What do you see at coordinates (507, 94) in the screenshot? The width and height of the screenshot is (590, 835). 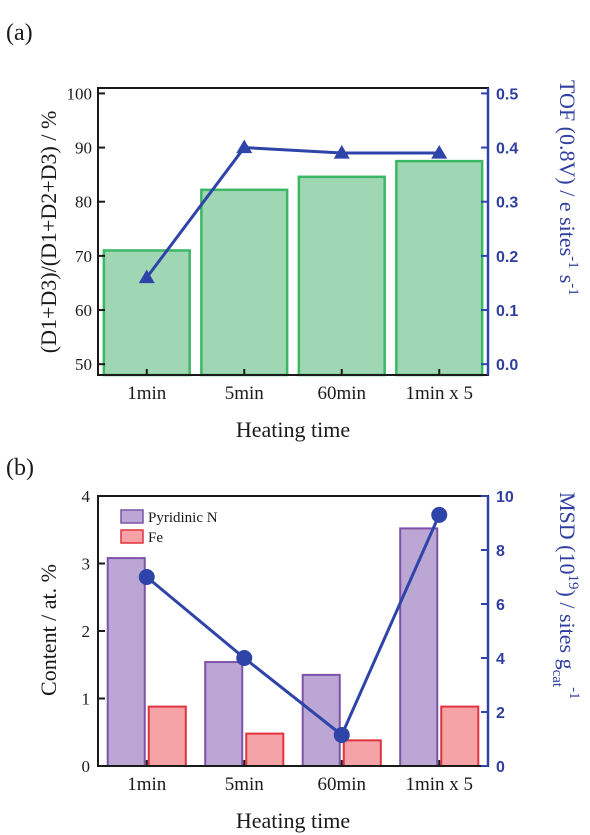 I see `right-tick-label-5: 0.5` at bounding box center [507, 94].